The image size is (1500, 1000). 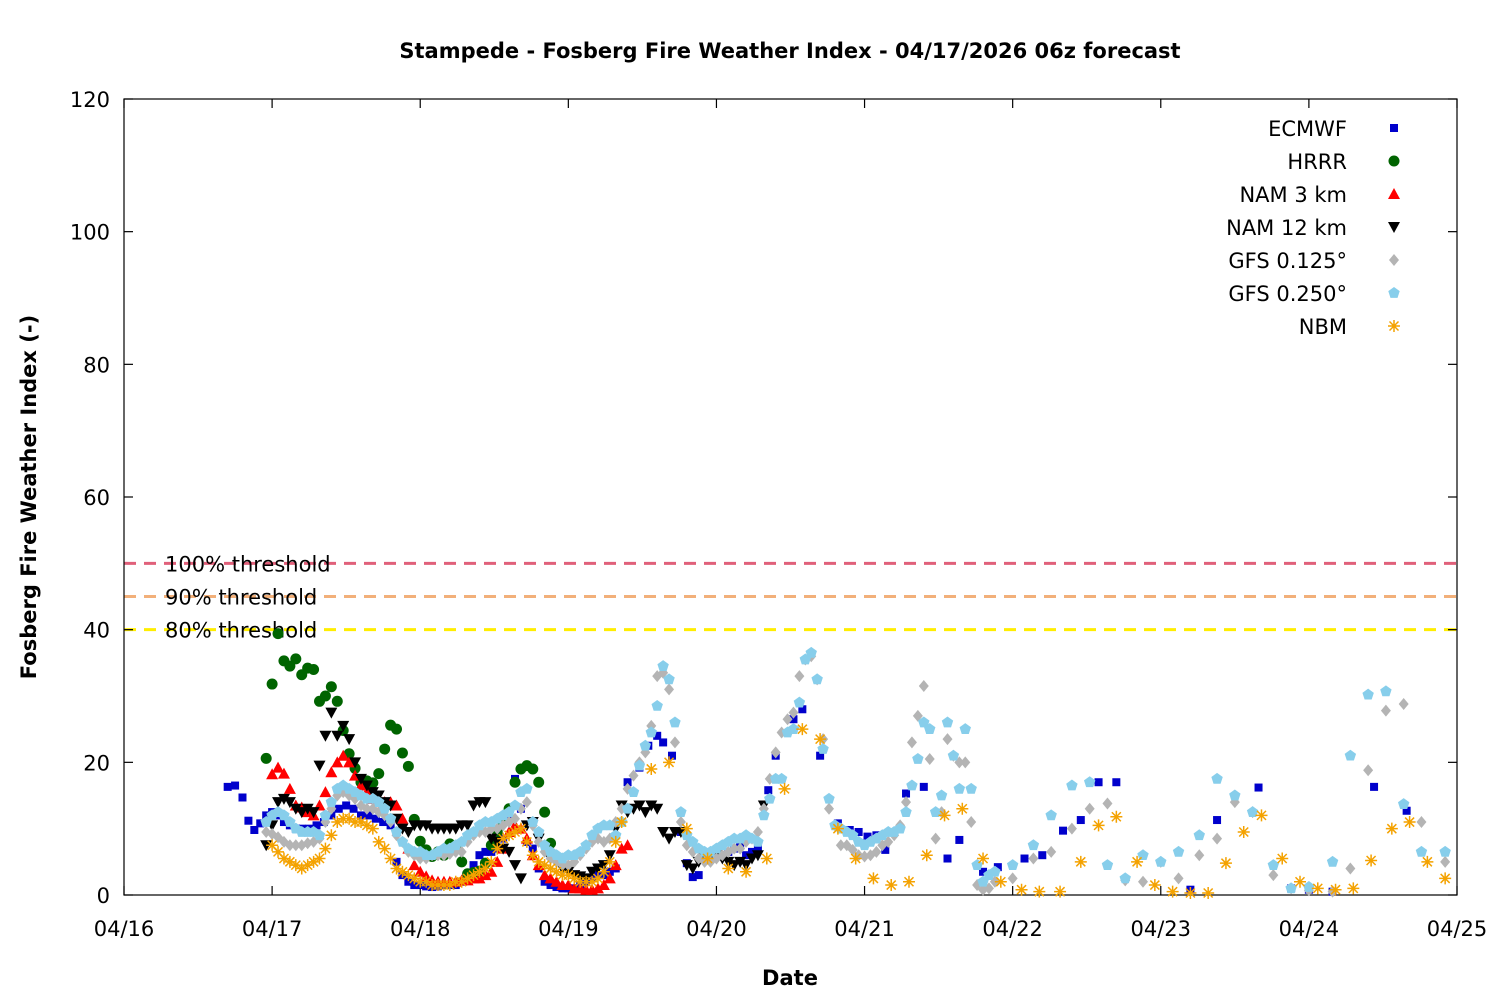 What do you see at coordinates (29, 497) in the screenshot?
I see `y-axis-title: Fosberg Fire Weather Index (-)` at bounding box center [29, 497].